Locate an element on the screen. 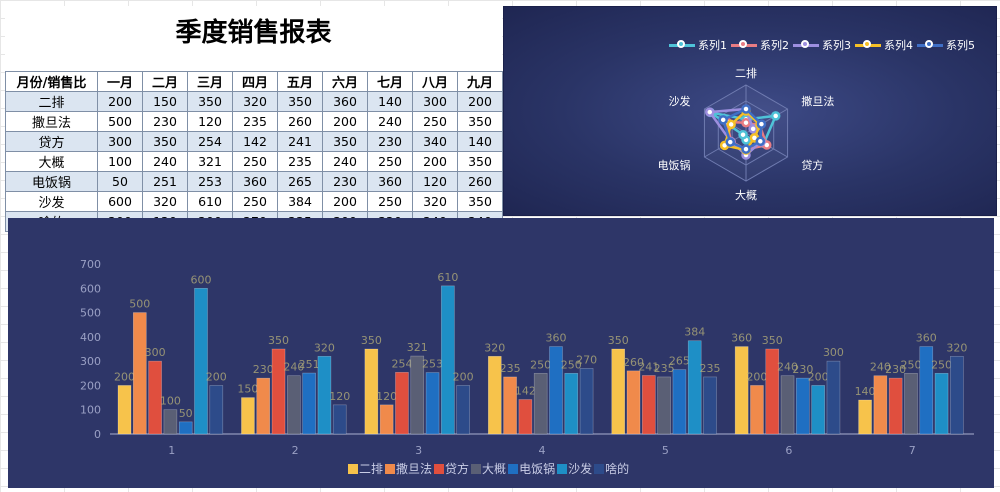 This screenshot has width=1000, height=492. row-label: 大概 is located at coordinates (51, 161).